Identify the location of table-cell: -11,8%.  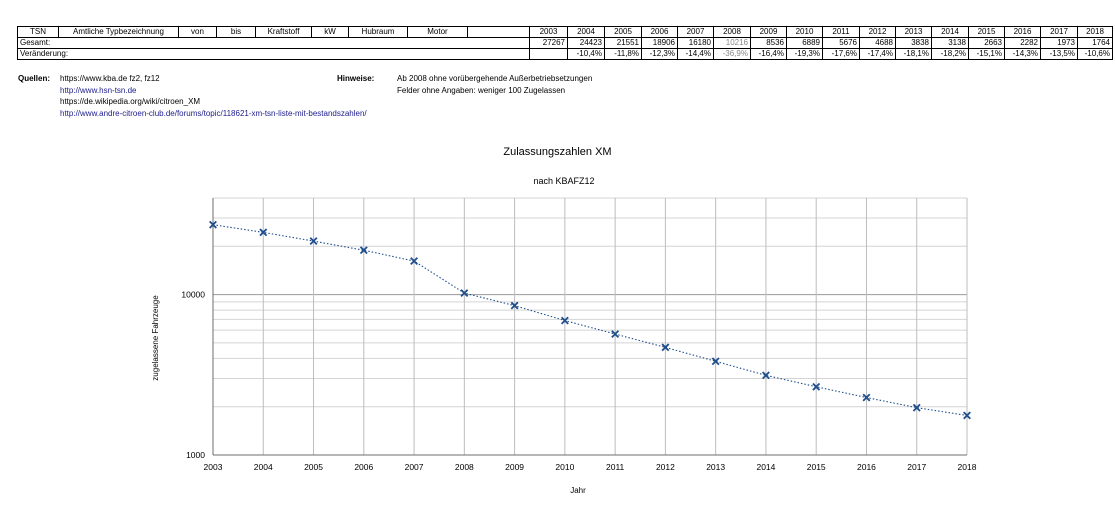
(623, 54).